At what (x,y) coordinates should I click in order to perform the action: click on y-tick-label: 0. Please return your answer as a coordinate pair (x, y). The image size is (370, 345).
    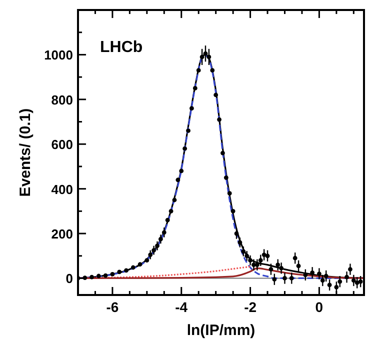
    Looking at the image, I should click on (69, 278).